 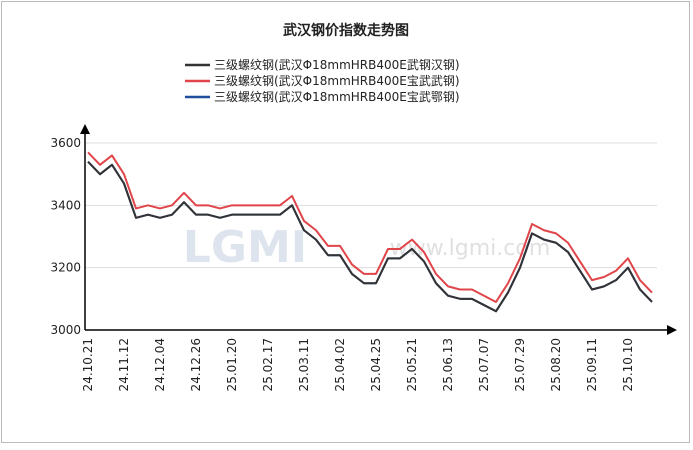 What do you see at coordinates (160, 364) in the screenshot?
I see `x-tick-label: 24.12.04` at bounding box center [160, 364].